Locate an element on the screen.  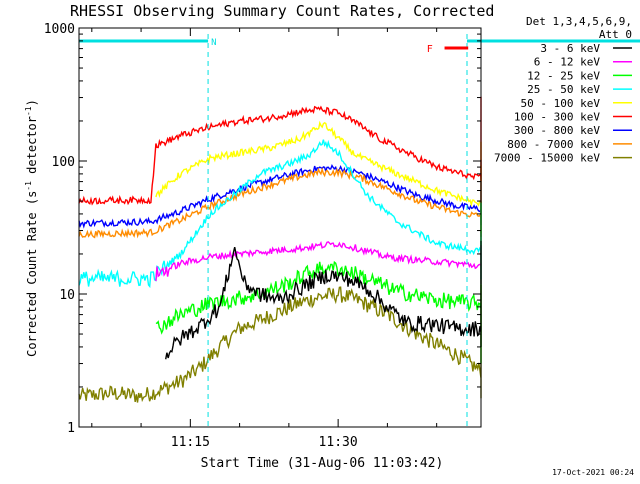
x-axis-label: Start Time (31-Aug-06 11:03:42) is located at coordinates (322, 463).